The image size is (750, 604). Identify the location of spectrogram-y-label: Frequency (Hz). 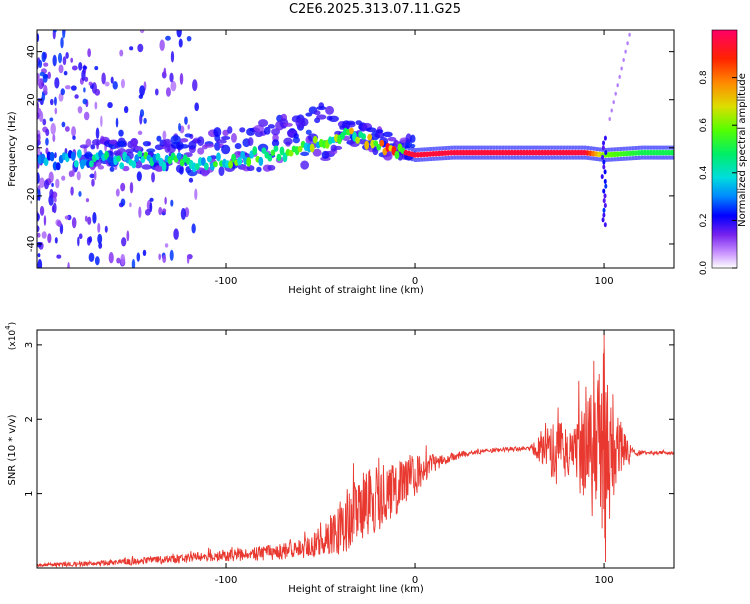
(12, 149).